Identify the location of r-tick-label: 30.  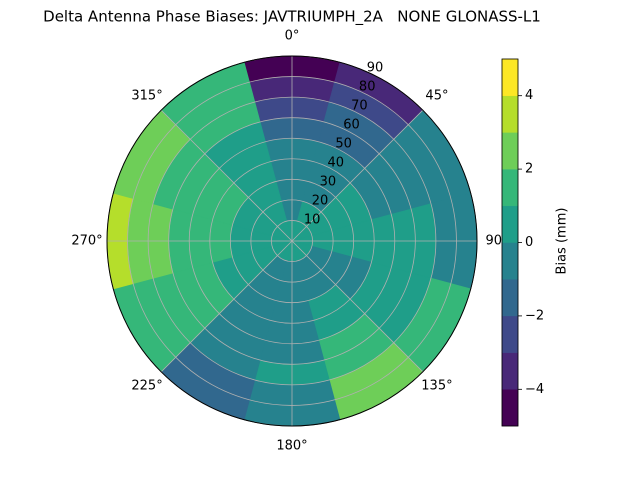
(328, 182).